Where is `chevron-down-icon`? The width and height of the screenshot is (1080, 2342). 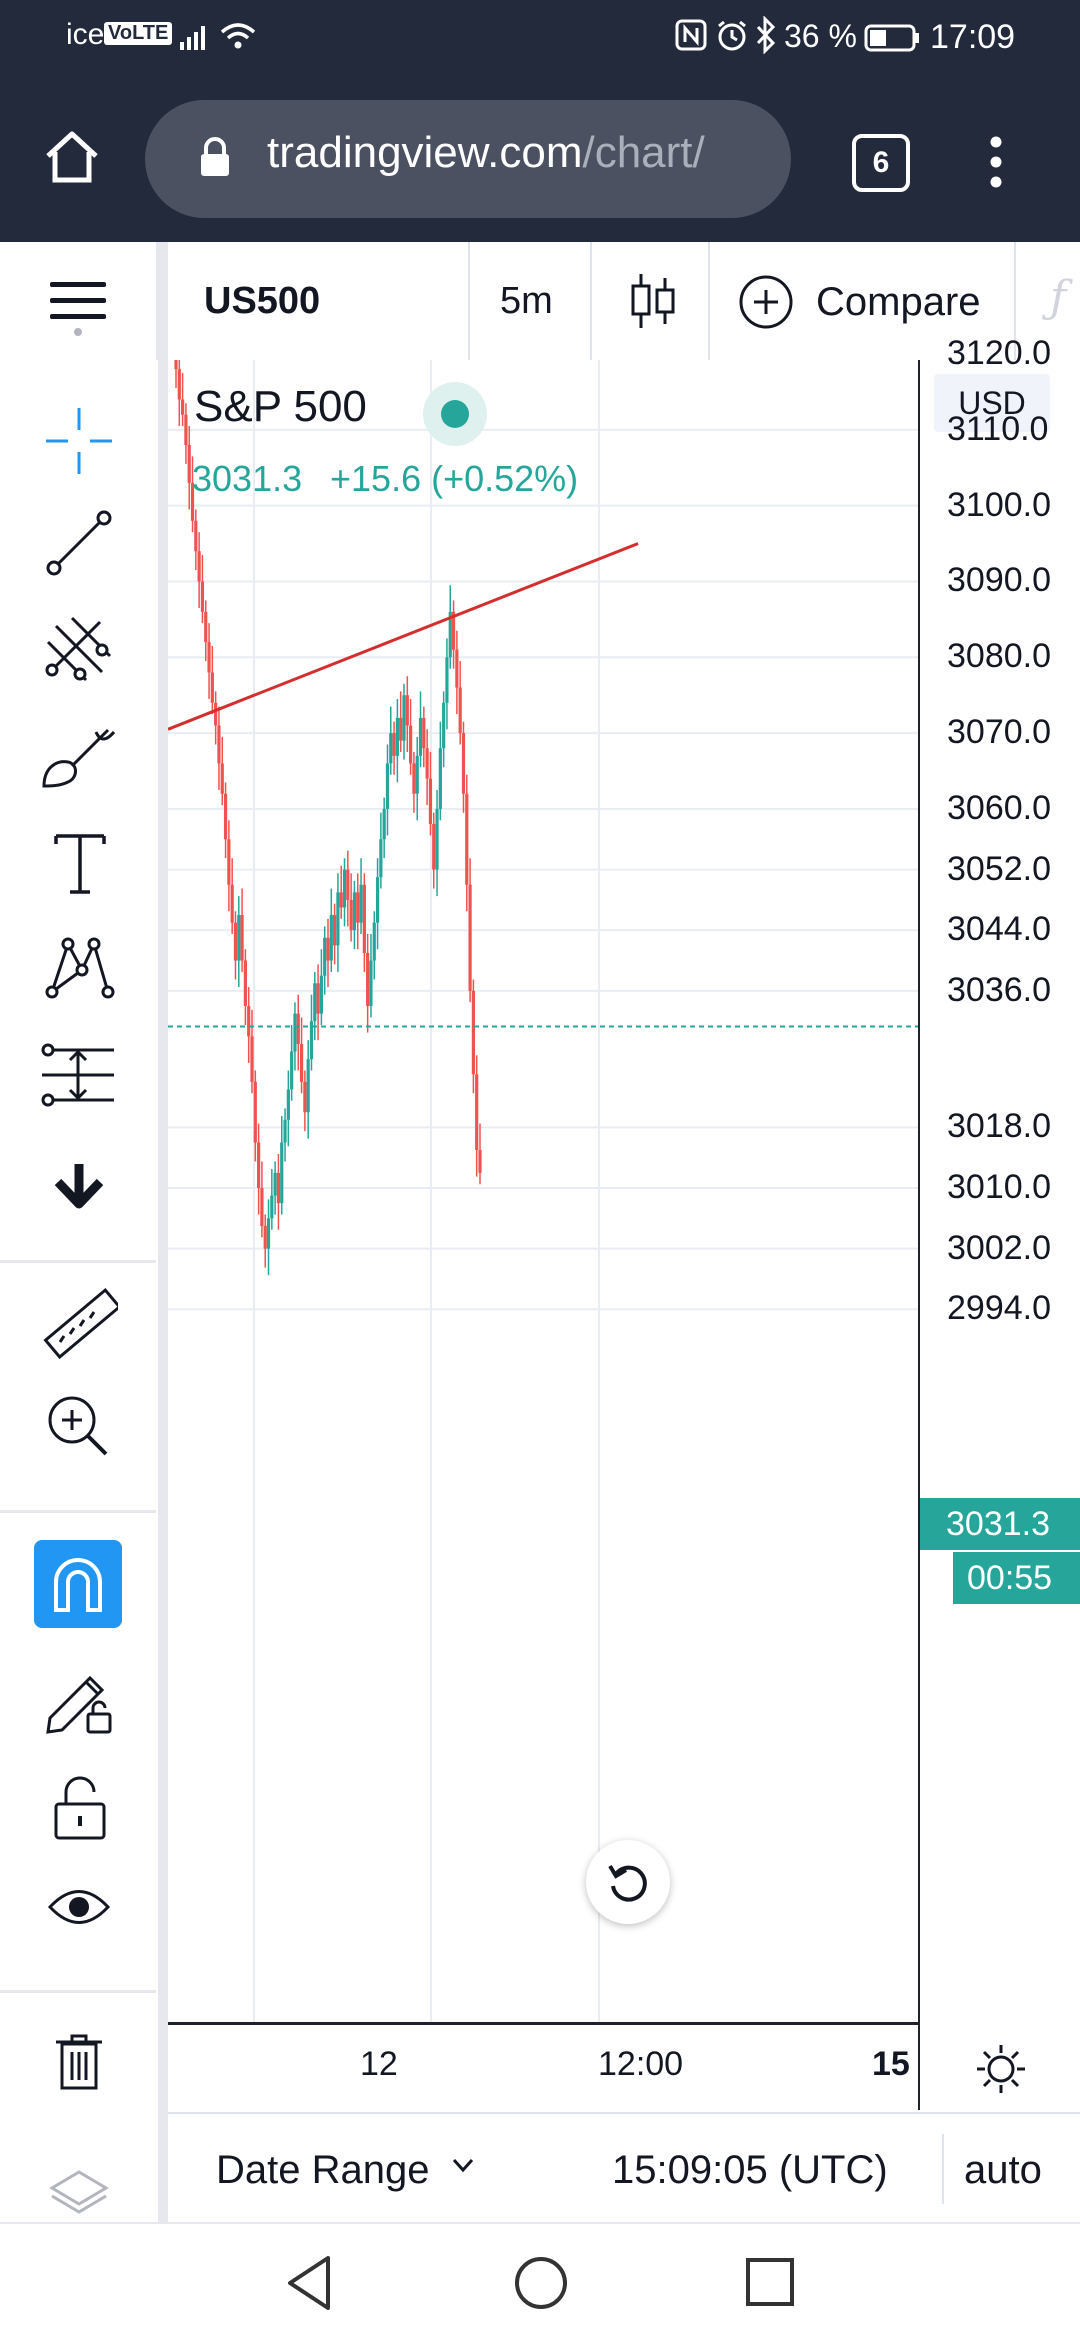
chevron-down-icon is located at coordinates (463, 2165).